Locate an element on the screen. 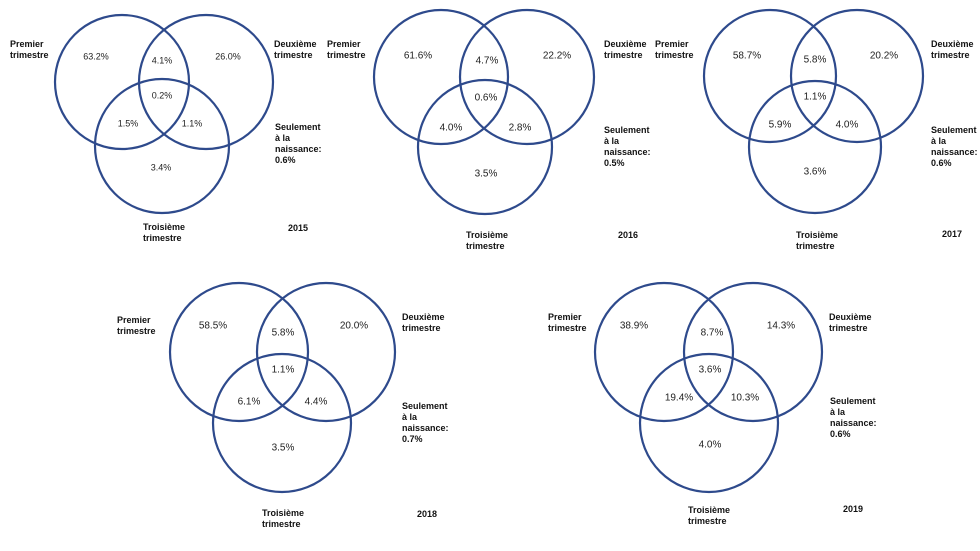 This screenshot has height=551, width=980. pct-all-three: 0.2% is located at coordinates (162, 95).